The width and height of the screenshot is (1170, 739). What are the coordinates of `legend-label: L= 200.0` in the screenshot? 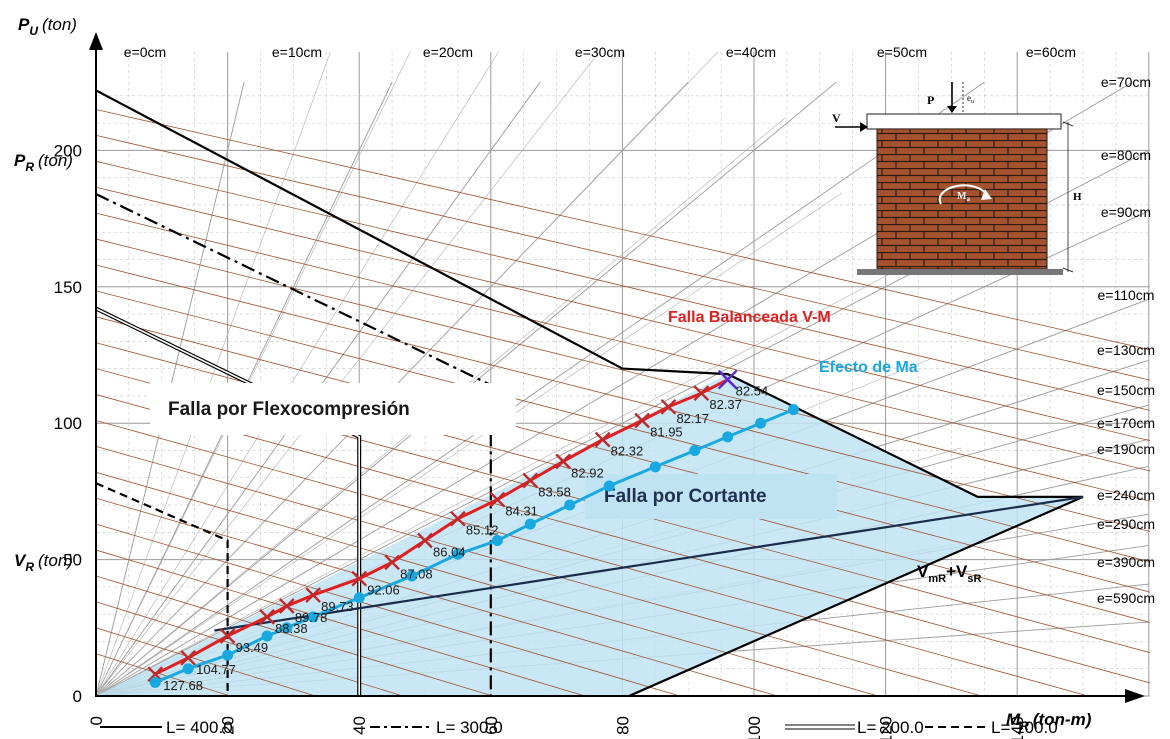 It's located at (890, 727).